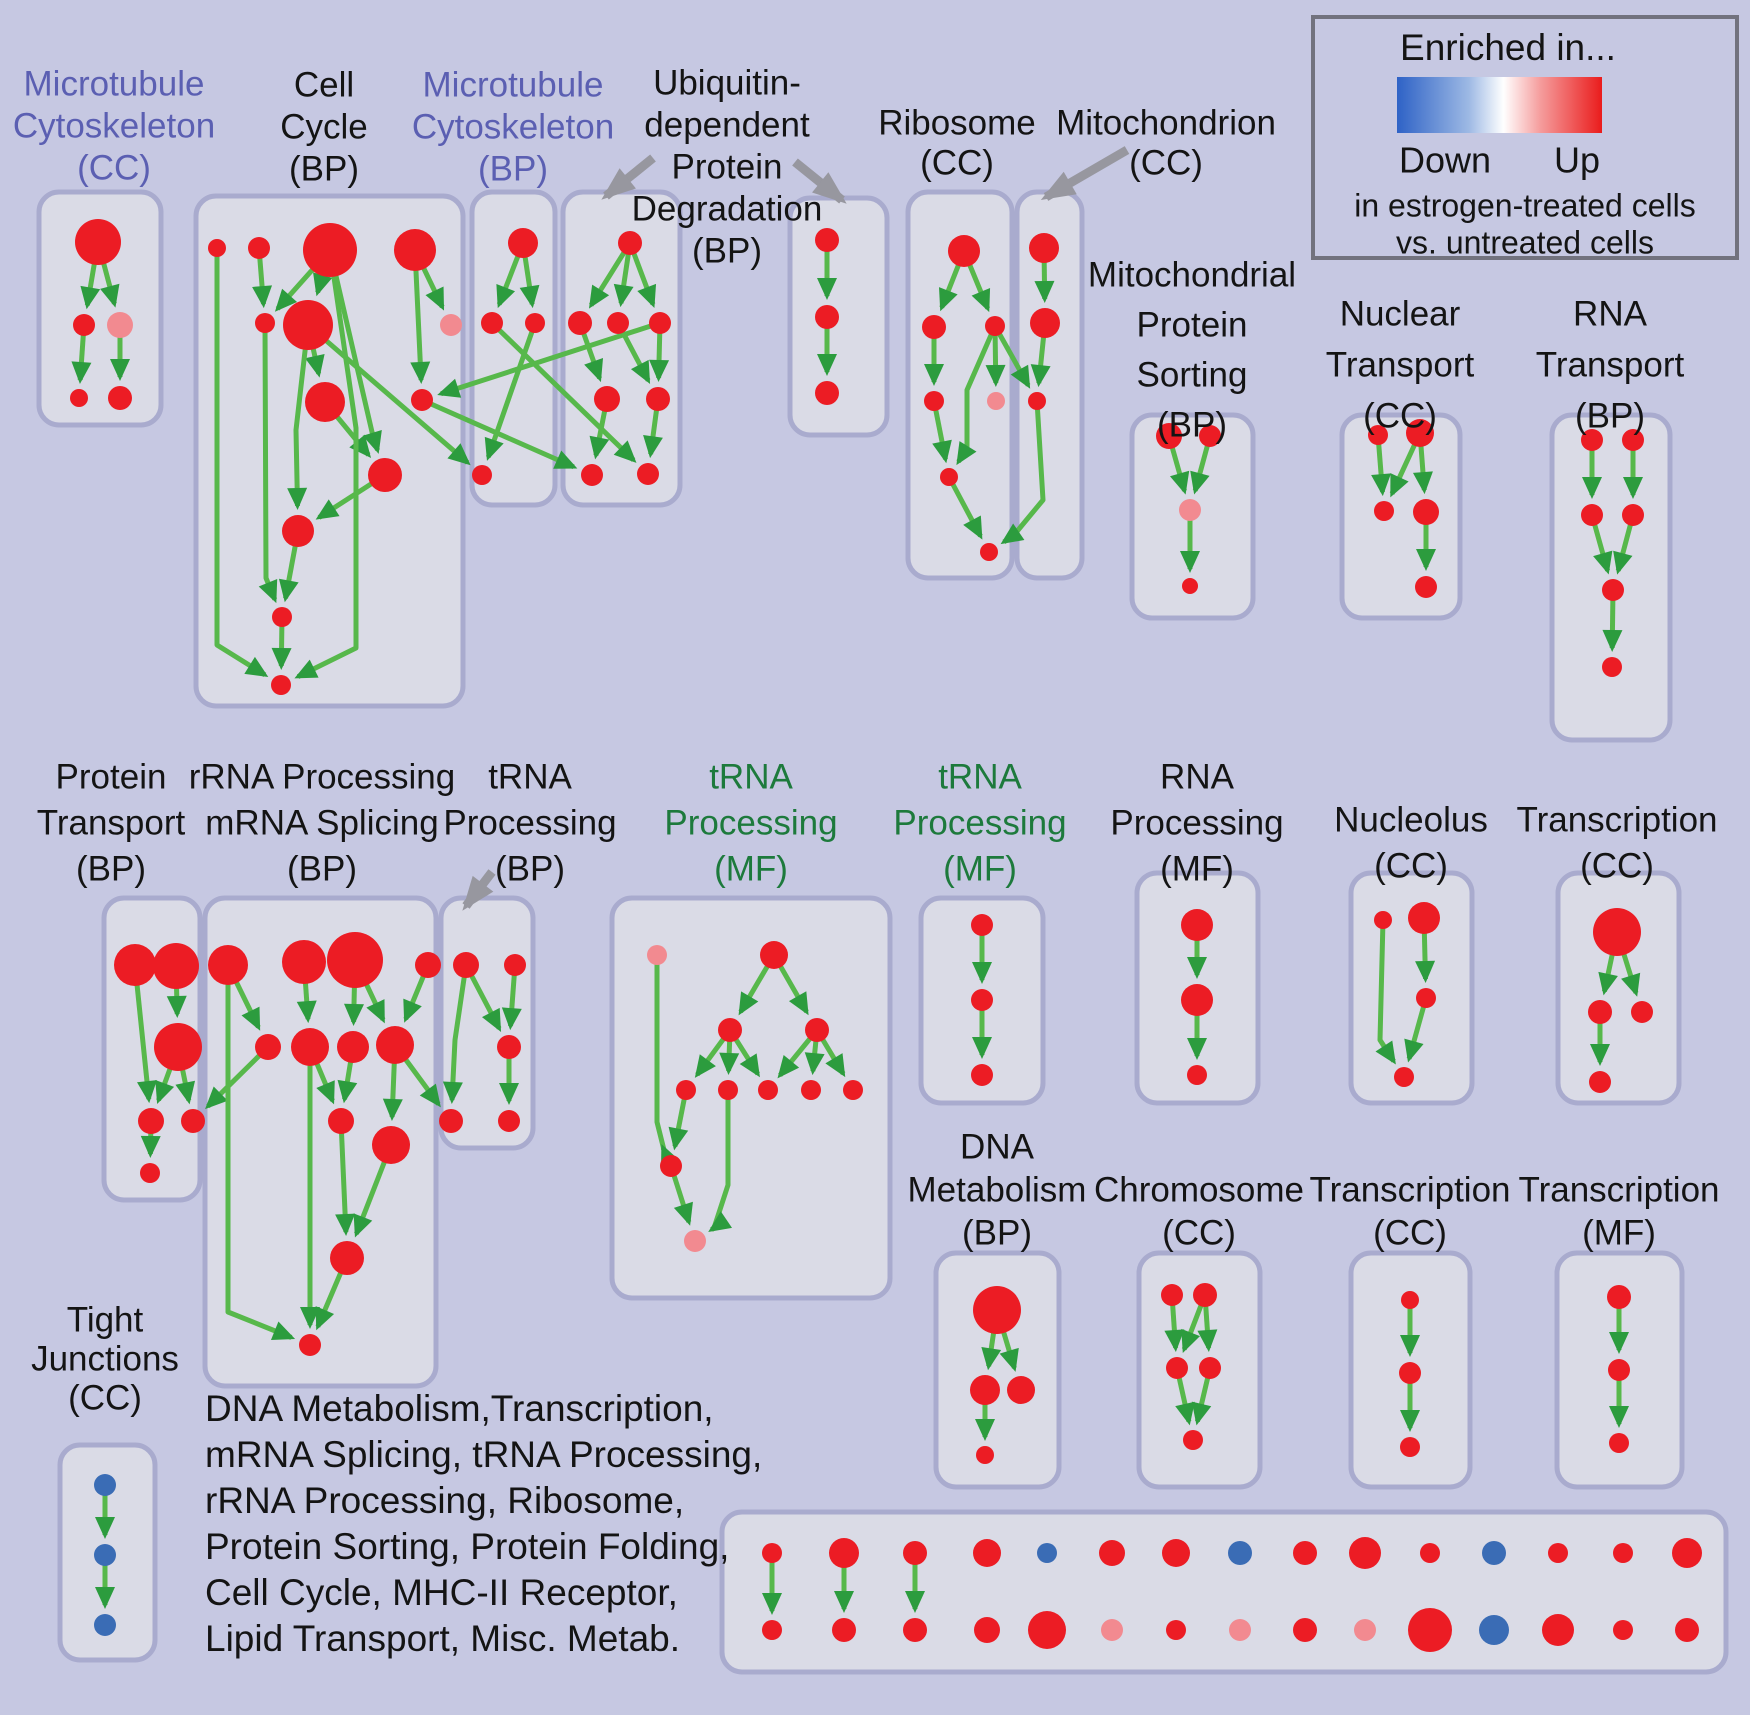 This screenshot has height=1715, width=1750. I want to click on edge-arrow-cC-c11, so click(326, 464).